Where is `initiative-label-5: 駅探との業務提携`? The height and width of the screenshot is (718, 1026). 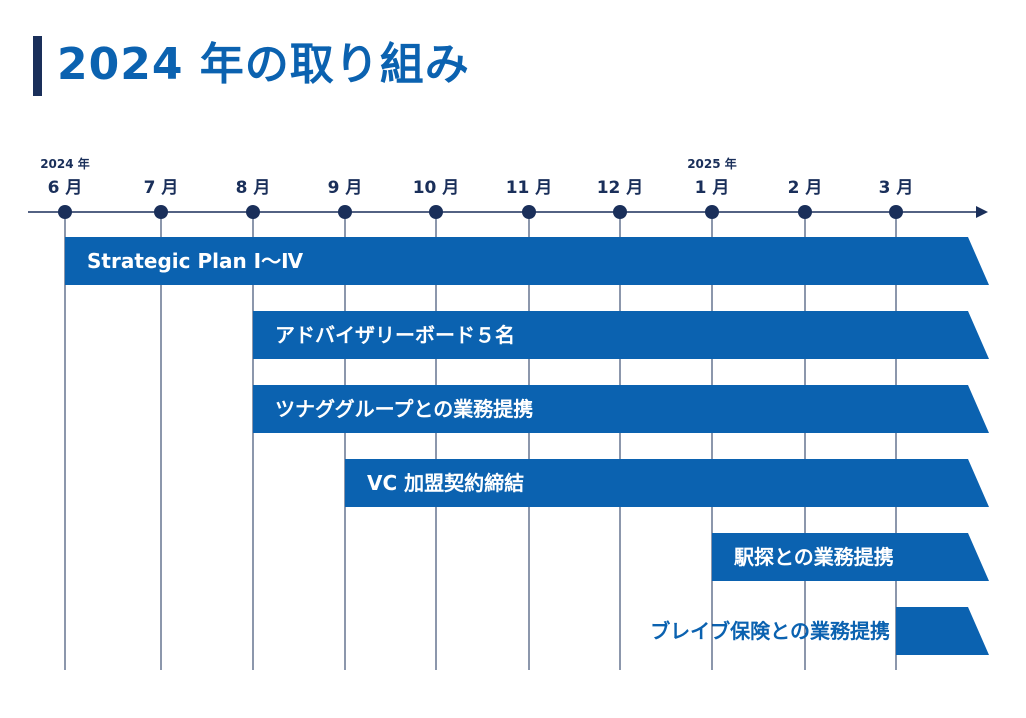
initiative-label-5: 駅探との業務提携 is located at coordinates (813, 557).